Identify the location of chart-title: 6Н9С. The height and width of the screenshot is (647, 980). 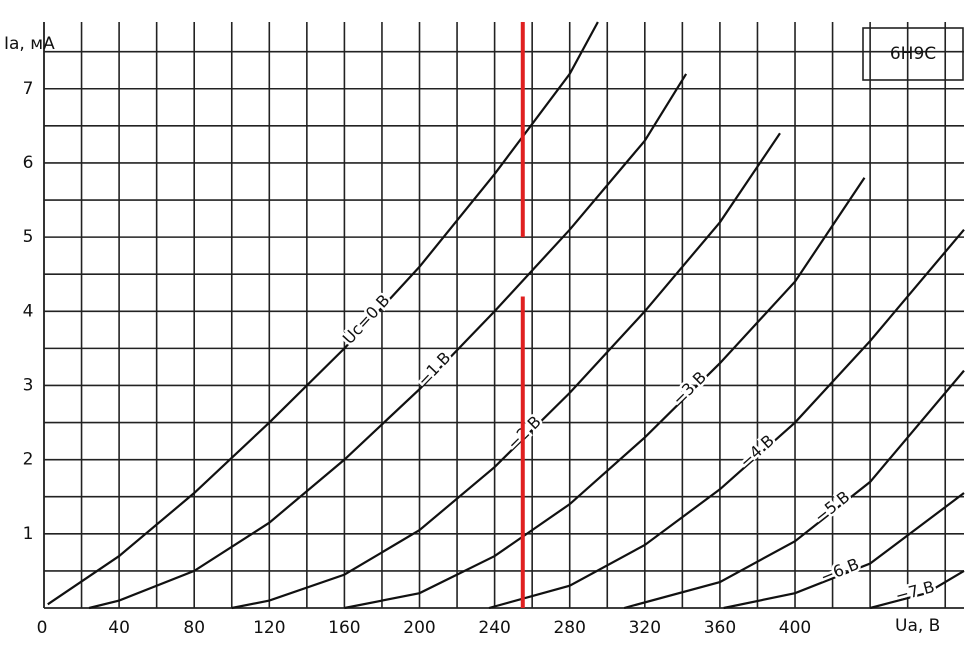
(913, 54).